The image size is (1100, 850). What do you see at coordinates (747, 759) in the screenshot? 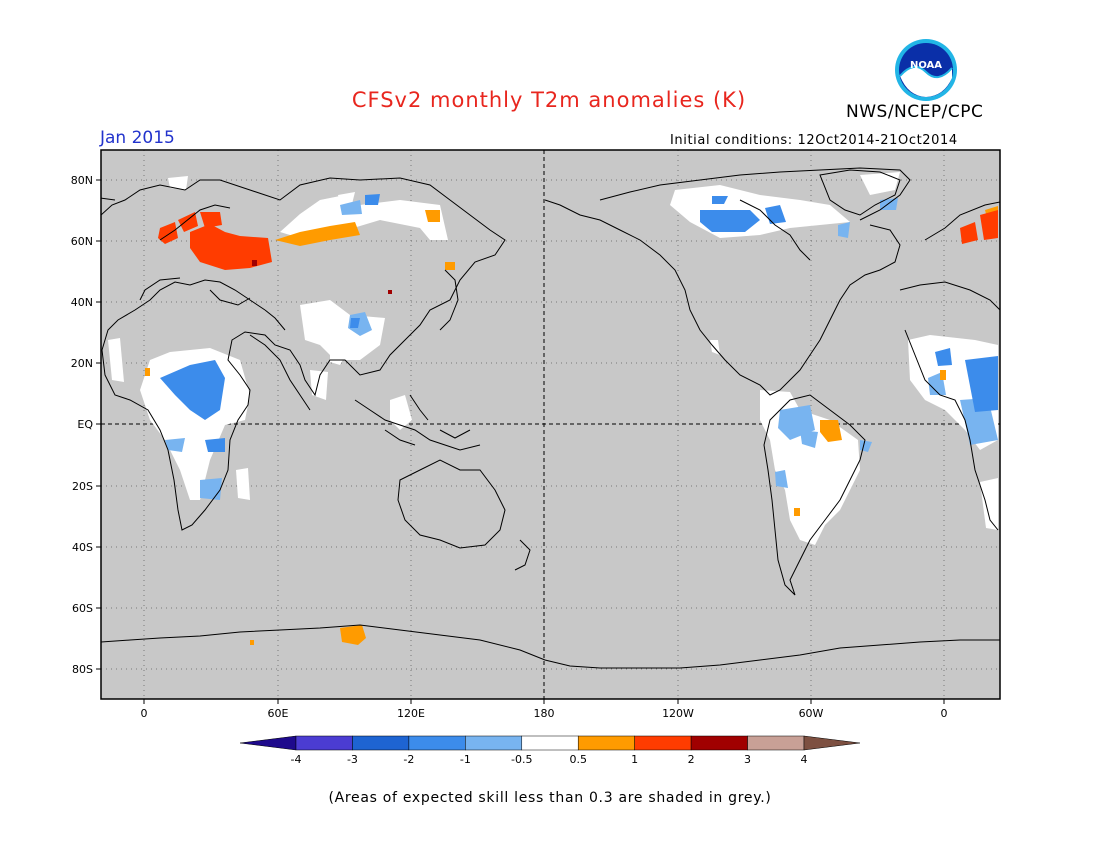
I see `colorbar-label: 3` at bounding box center [747, 759].